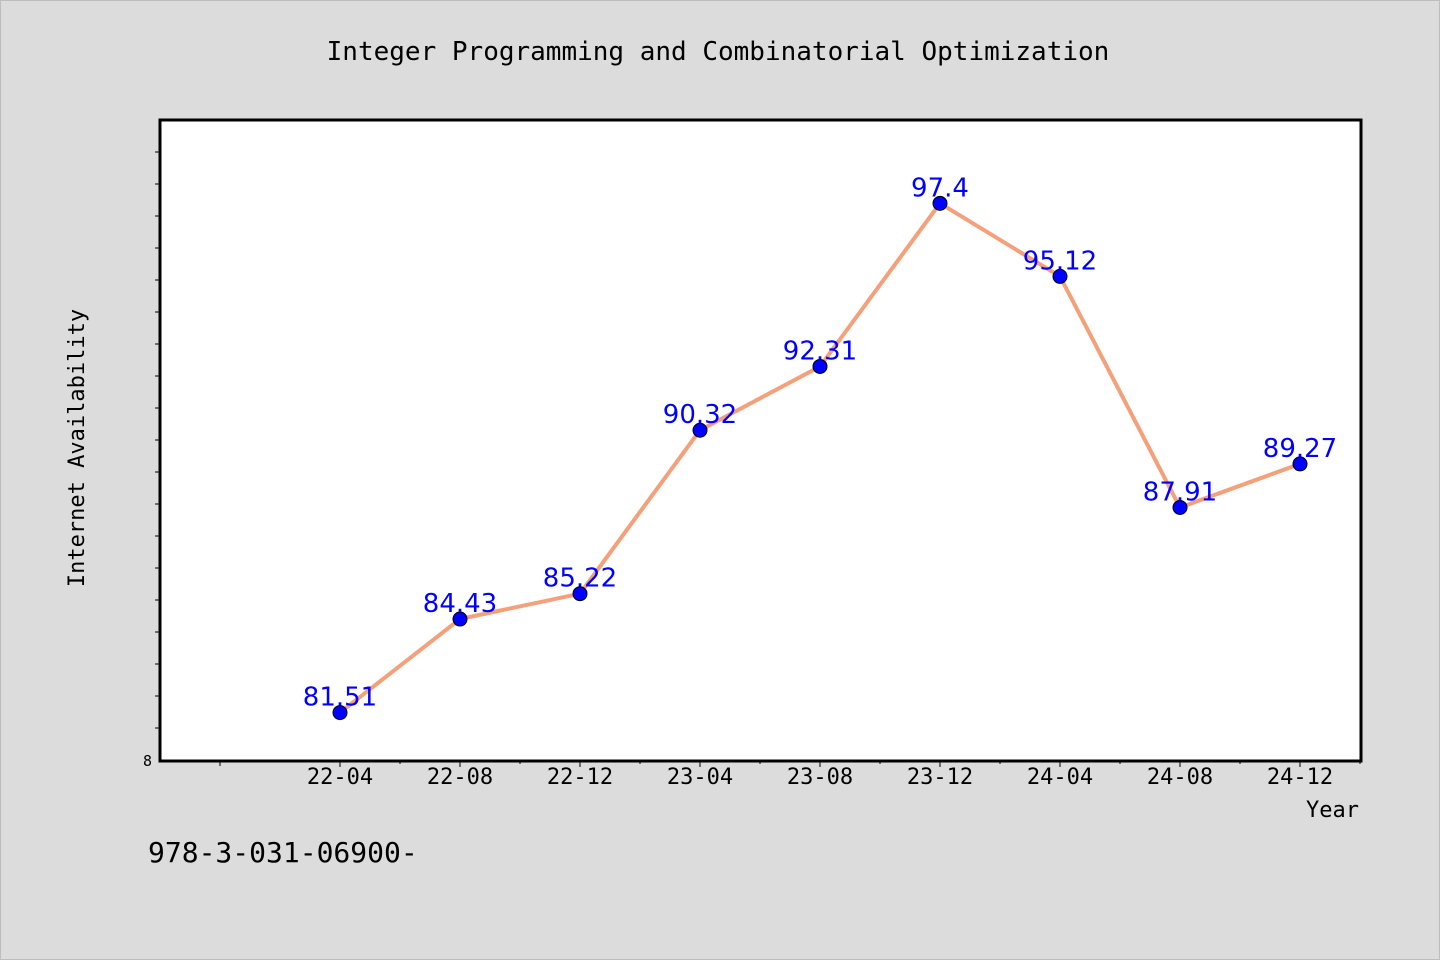 Image resolution: width=1440 pixels, height=960 pixels. I want to click on data-label: 92.31, so click(820, 351).